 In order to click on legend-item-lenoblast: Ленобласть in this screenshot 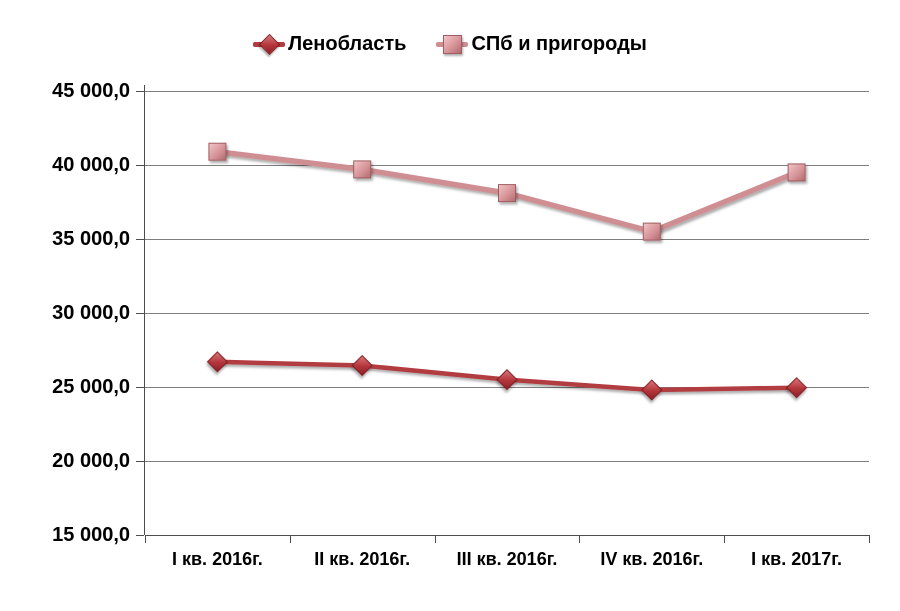, I will do `click(329, 44)`.